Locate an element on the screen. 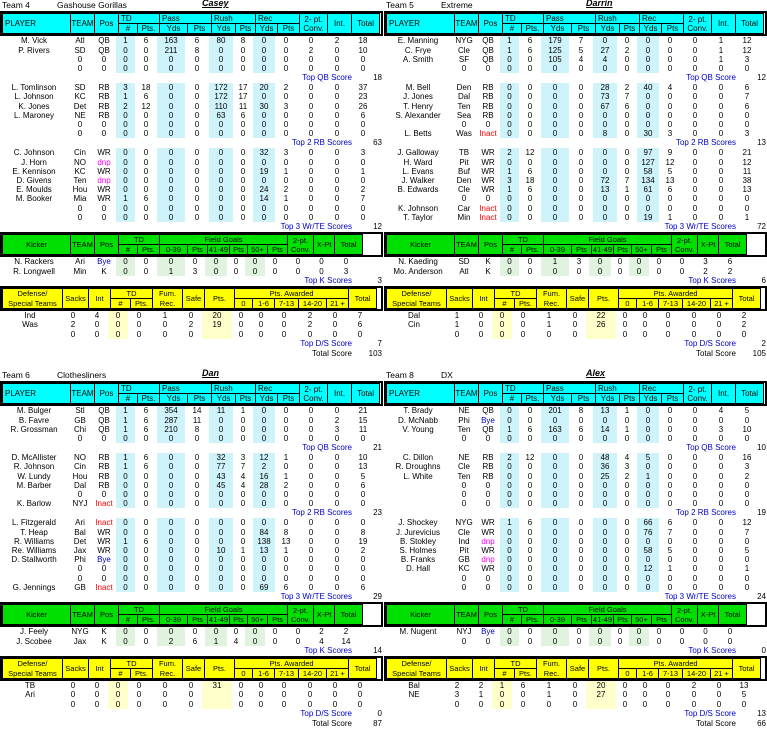 The height and width of the screenshot is (740, 767). table-row: M. Nugent NYJ Bye 0 0 0 0 0 0 0 0 0 0 0 is located at coordinates (564, 632).